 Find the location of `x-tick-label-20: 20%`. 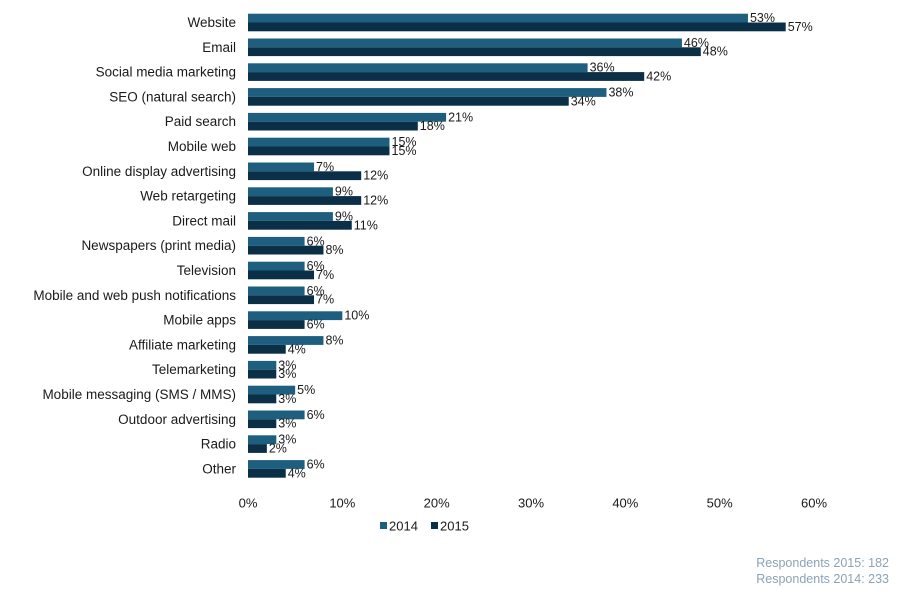

x-tick-label-20: 20% is located at coordinates (437, 503).